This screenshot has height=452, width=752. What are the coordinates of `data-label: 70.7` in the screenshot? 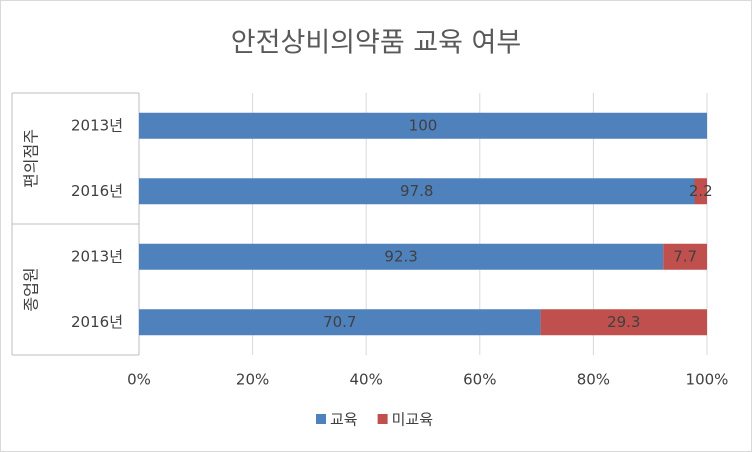 It's located at (339, 322).